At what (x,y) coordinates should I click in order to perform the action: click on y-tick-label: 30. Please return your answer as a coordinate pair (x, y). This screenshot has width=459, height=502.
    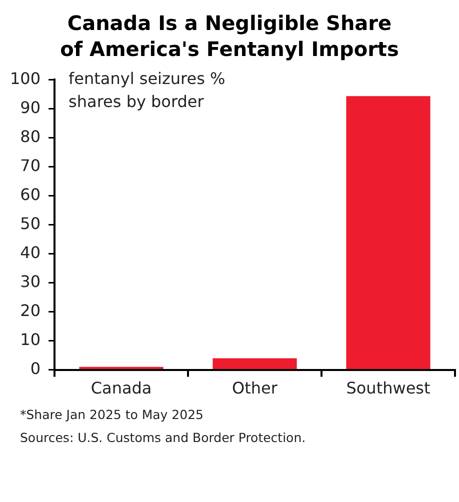
    Looking at the image, I should click on (30, 281).